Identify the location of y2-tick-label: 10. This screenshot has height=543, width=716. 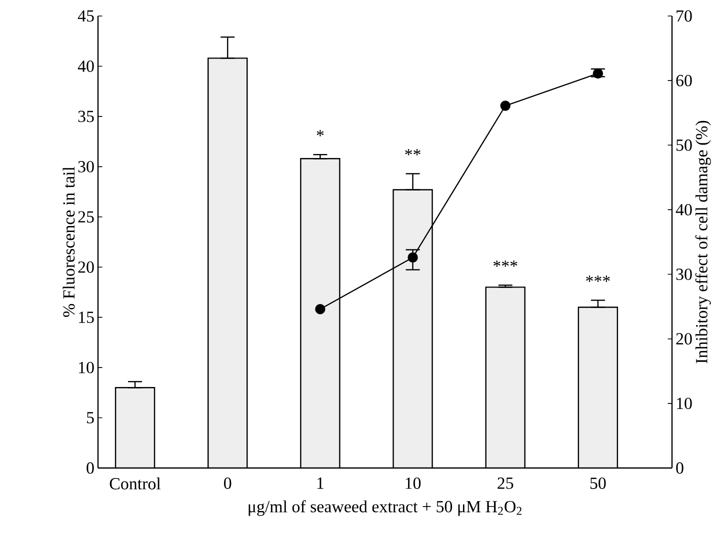
(684, 404).